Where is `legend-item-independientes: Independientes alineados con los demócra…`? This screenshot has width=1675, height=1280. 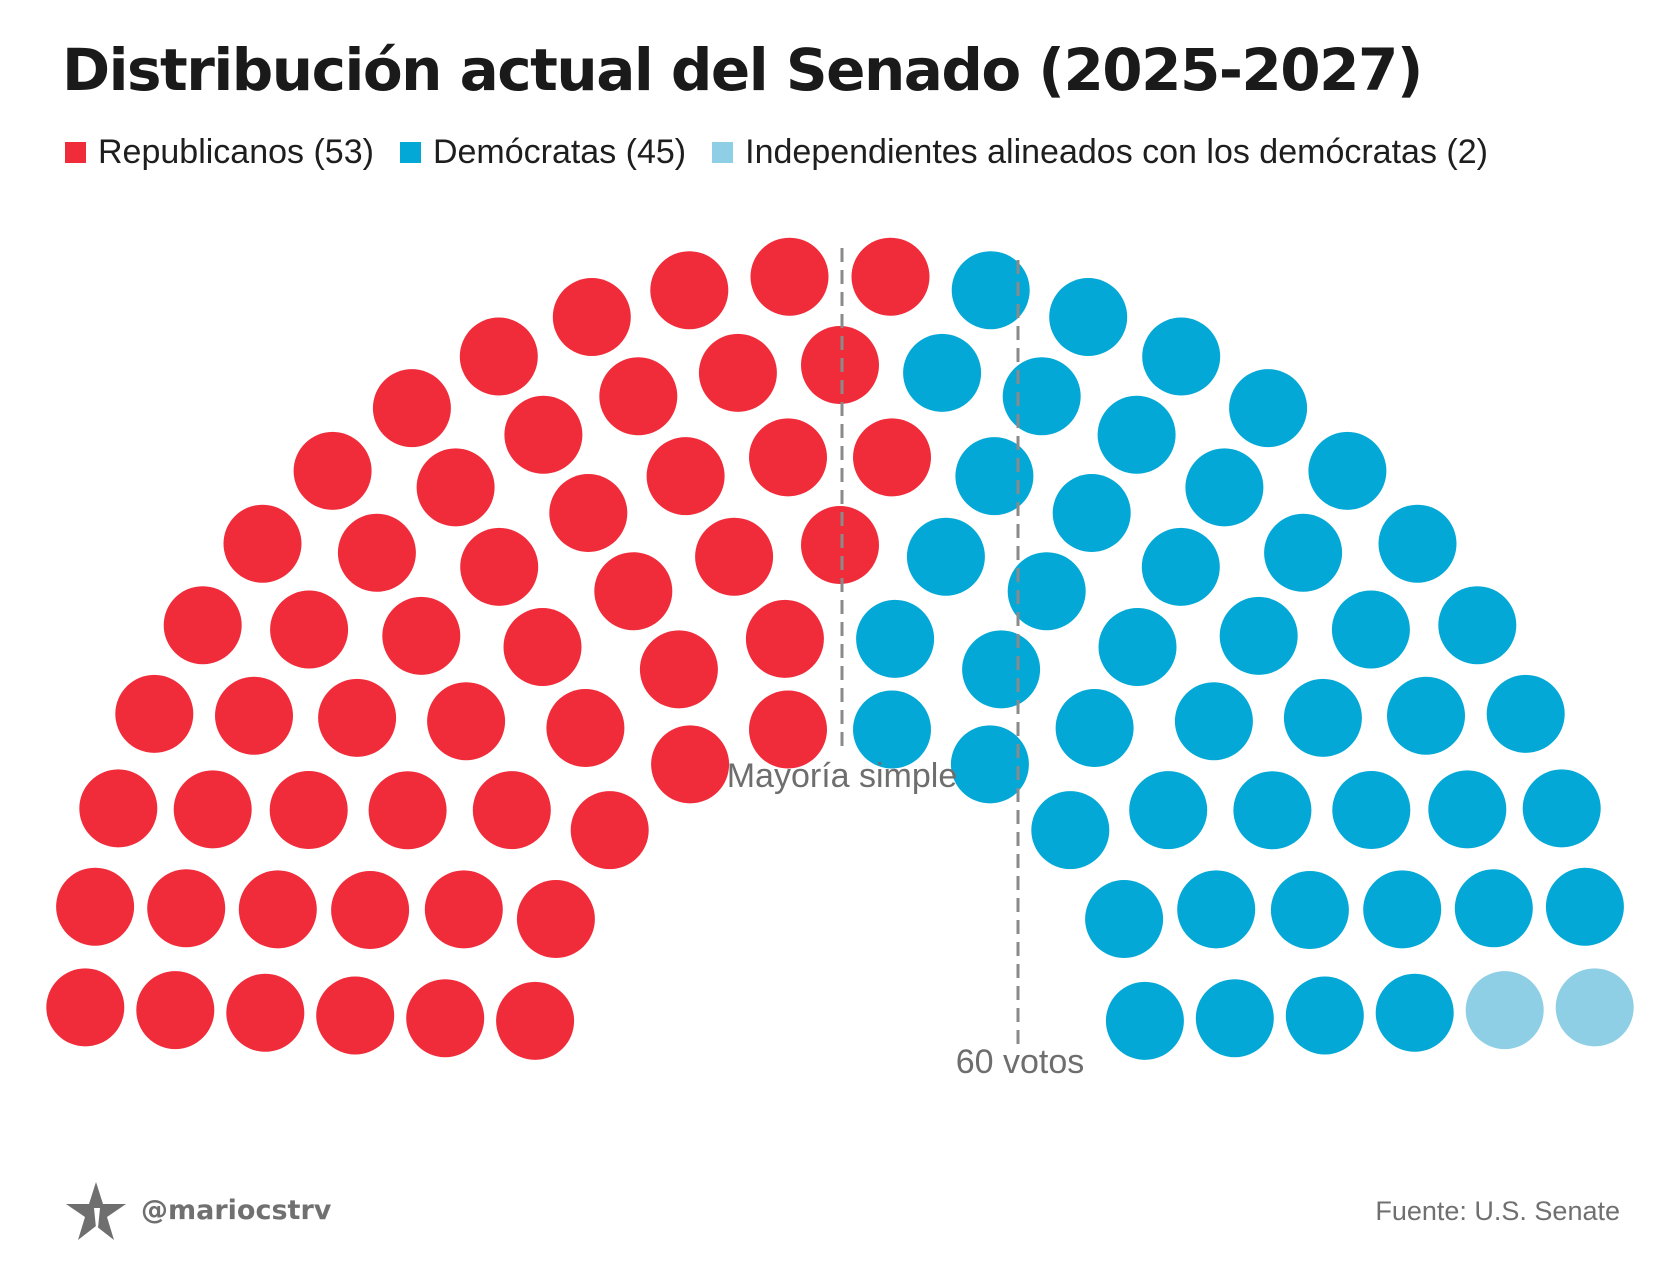
legend-item-independientes: Independientes alineados con los demócra… is located at coordinates (1100, 152).